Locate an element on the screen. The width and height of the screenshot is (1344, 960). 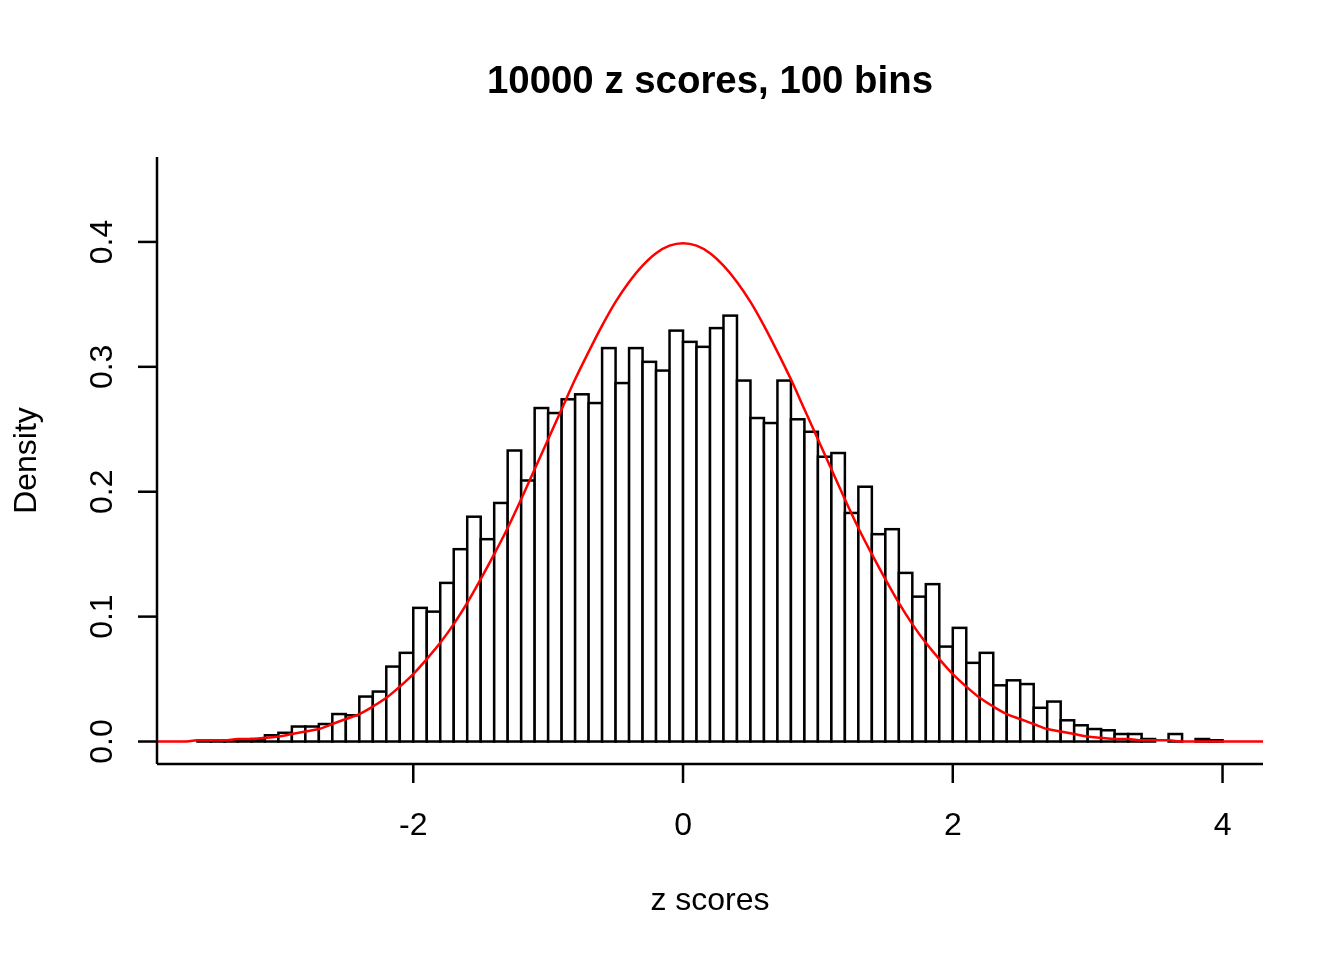
chart-title: 10000 z scores, 100 bins is located at coordinates (710, 79).